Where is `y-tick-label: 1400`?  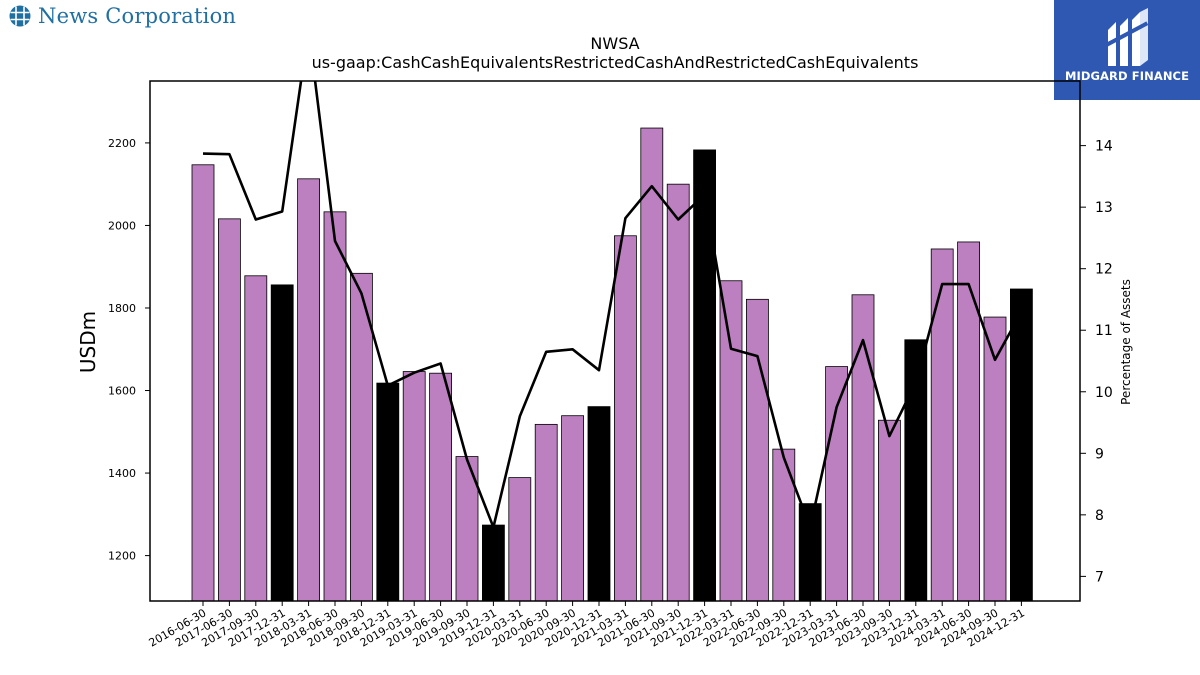 y-tick-label: 1400 is located at coordinates (122, 473).